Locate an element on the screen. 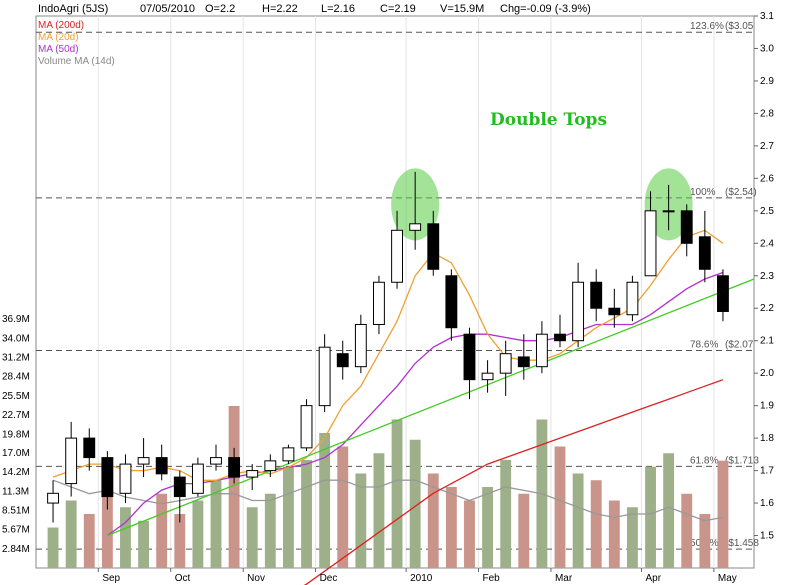 This screenshot has width=800, height=585. volume-tick-label: 8.51M is located at coordinates (16, 511).